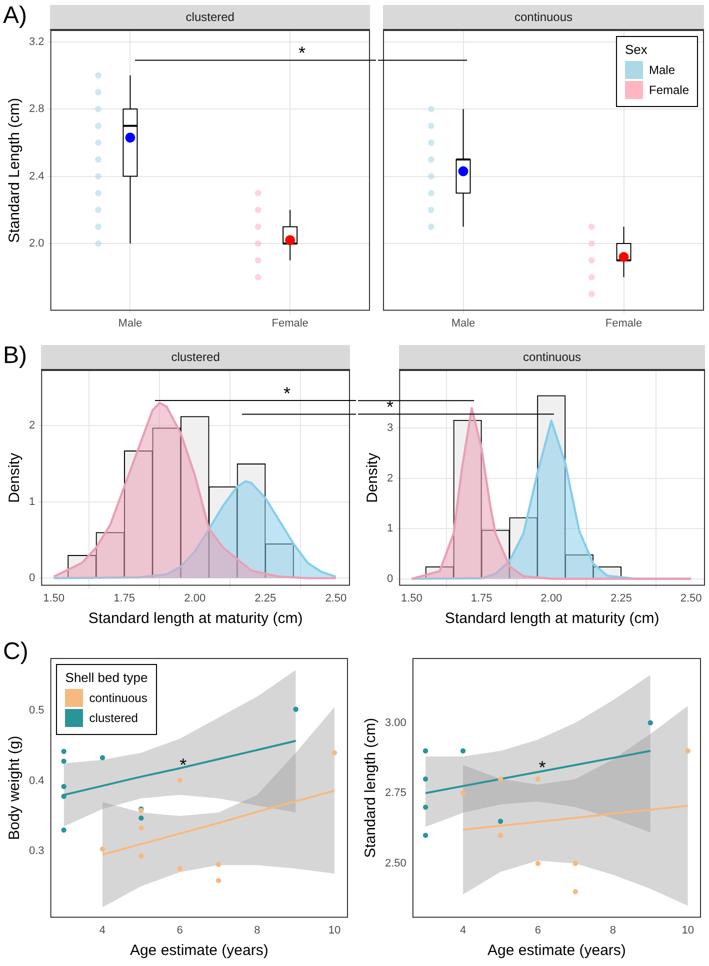 This screenshot has height=966, width=709. Describe the element at coordinates (669, 90) in the screenshot. I see `legend-label: Female` at that location.